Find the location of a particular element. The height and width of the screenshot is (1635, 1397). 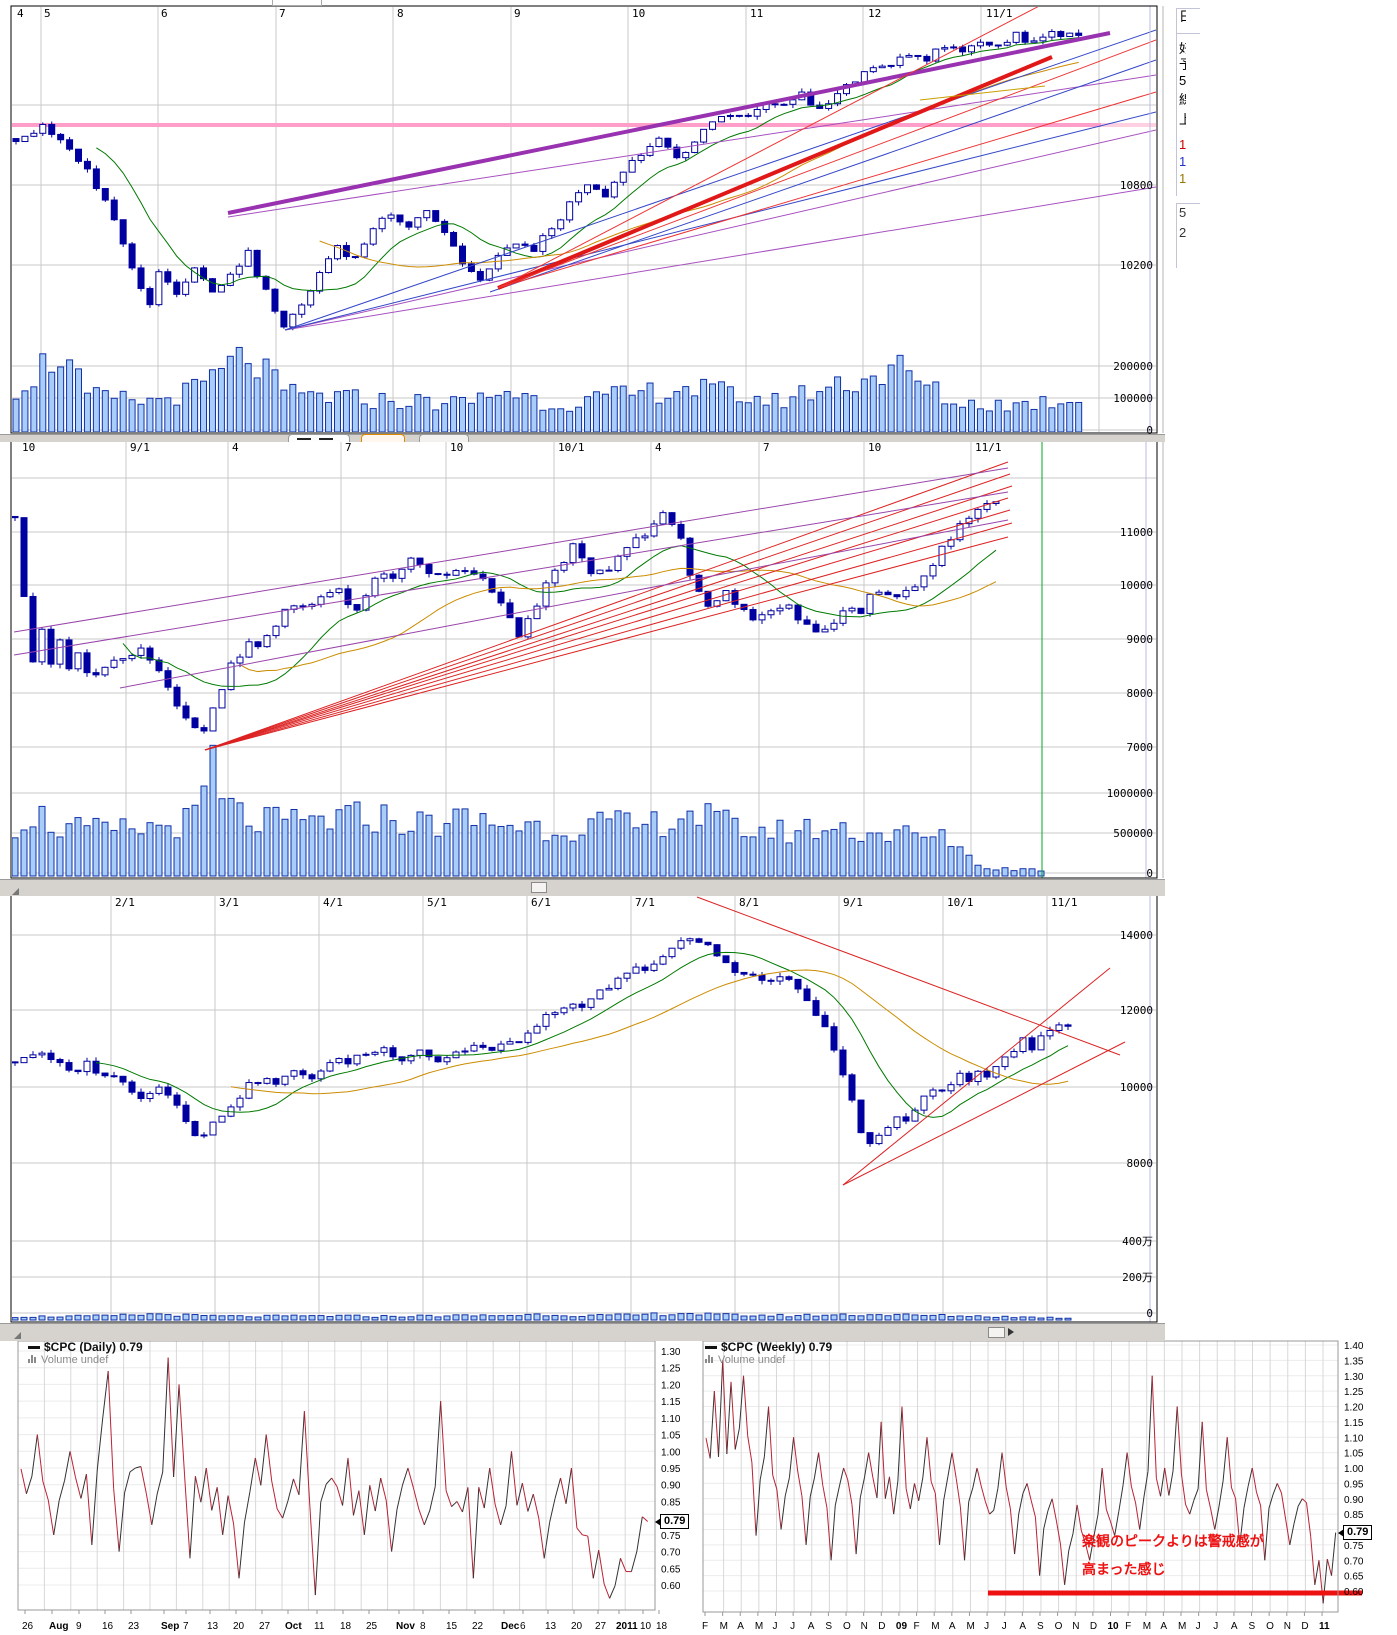

scrollbar-arrow-icon is located at coordinates (1011, 1332).